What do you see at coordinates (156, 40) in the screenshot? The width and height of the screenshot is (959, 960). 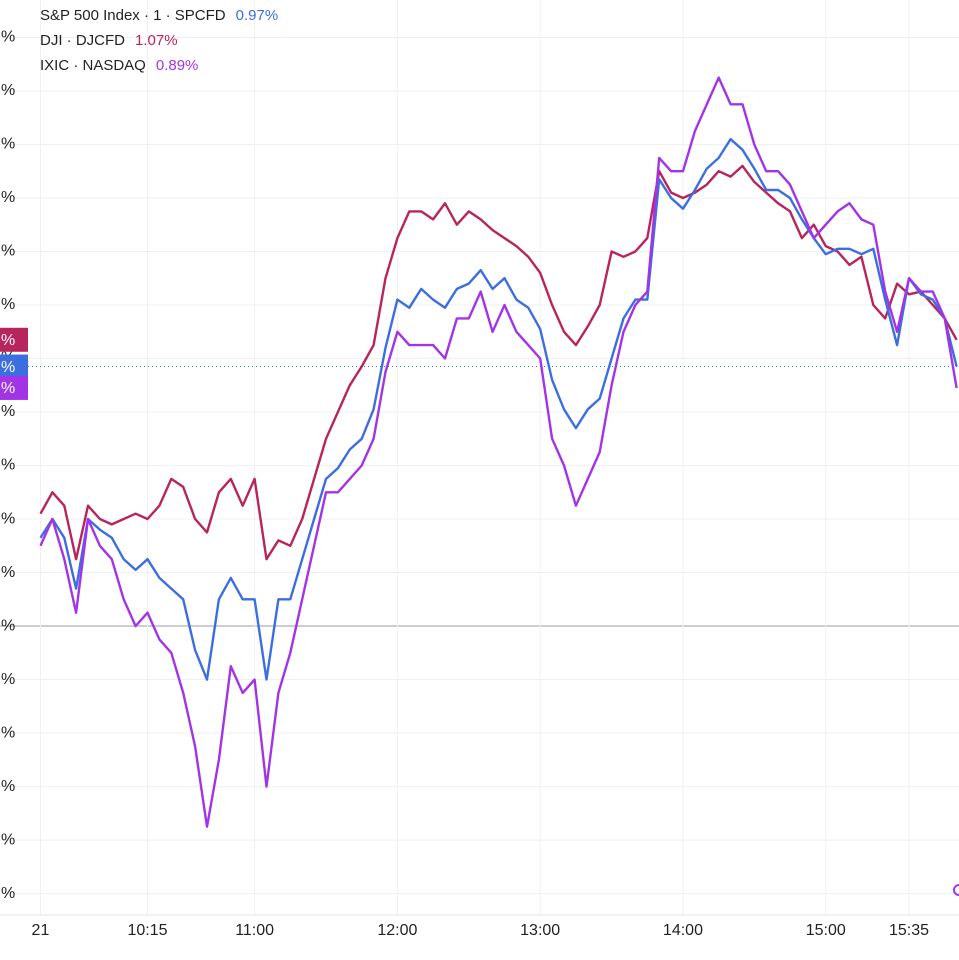 I see `legend-value: 1.07%` at bounding box center [156, 40].